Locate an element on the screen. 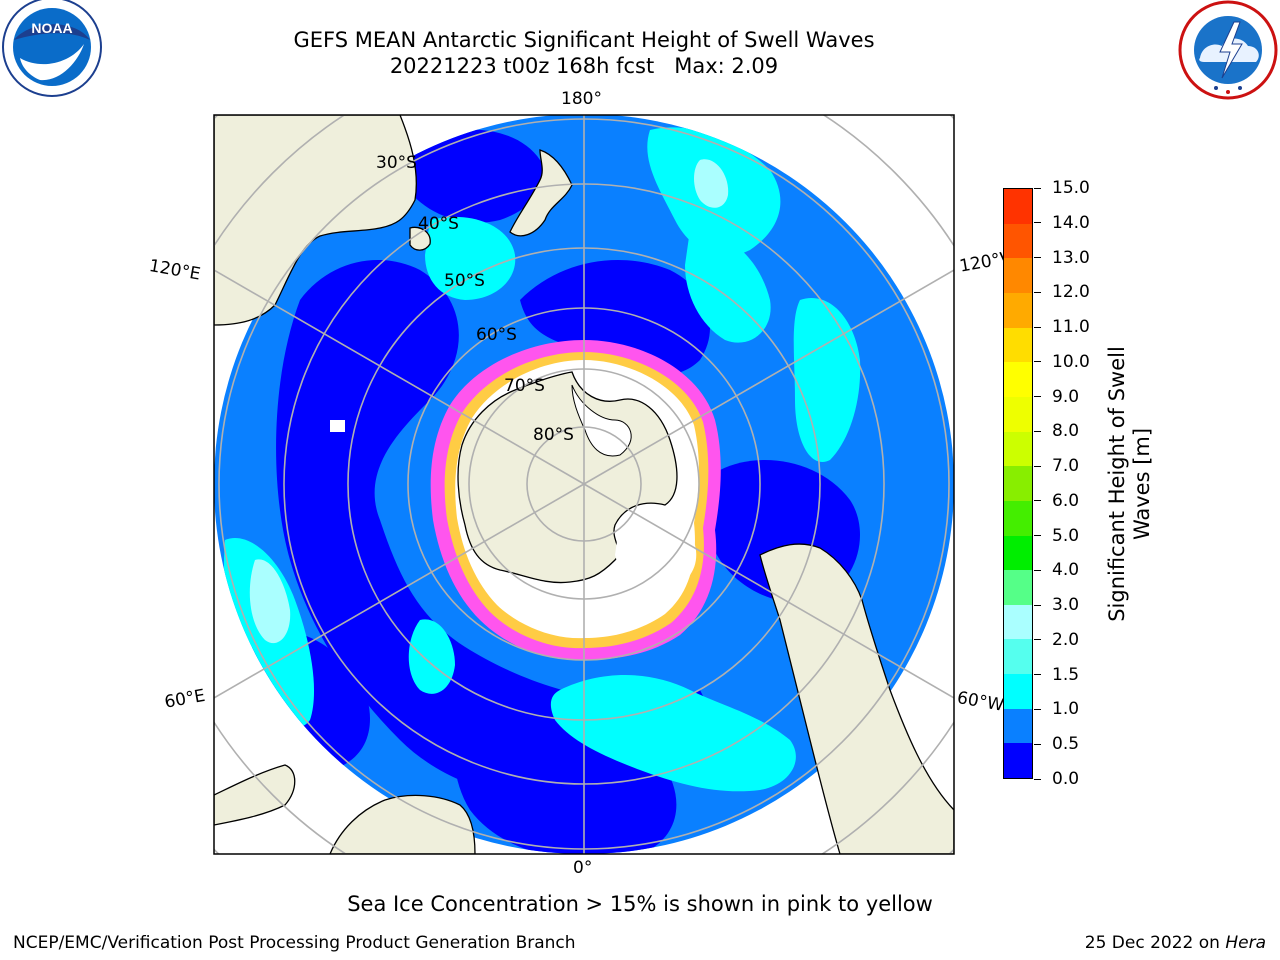 Image resolution: width=1280 pixels, height=960 pixels. colorbar-tick-label: 1.0 is located at coordinates (1066, 709).